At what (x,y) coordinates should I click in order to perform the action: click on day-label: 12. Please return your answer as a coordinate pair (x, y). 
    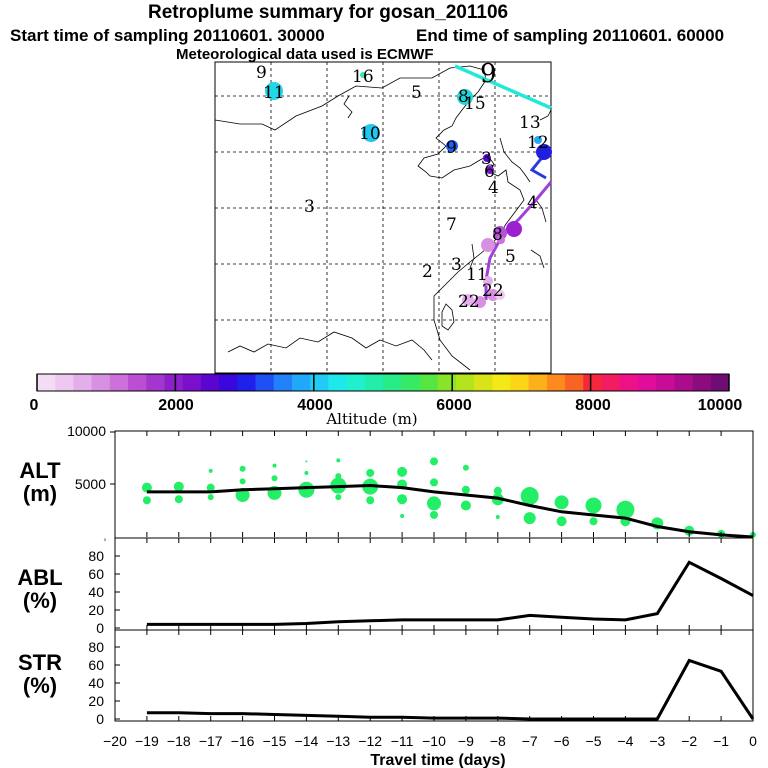
    Looking at the image, I should click on (538, 143).